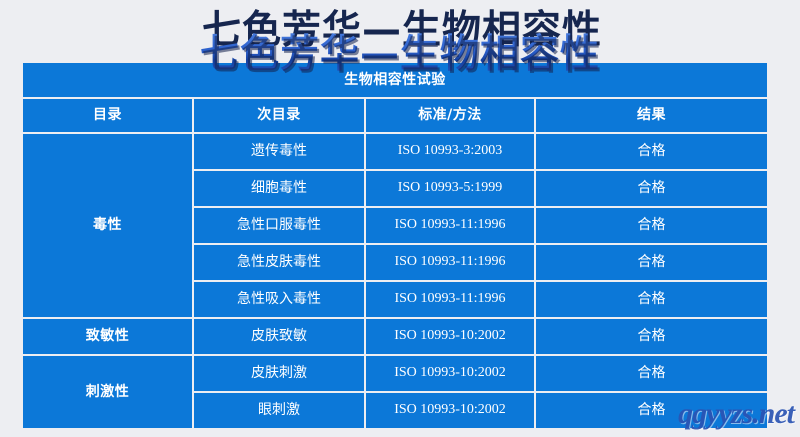 The image size is (800, 437). What do you see at coordinates (450, 151) in the screenshot?
I see `standard-cell: ISO 10993-3:2003` at bounding box center [450, 151].